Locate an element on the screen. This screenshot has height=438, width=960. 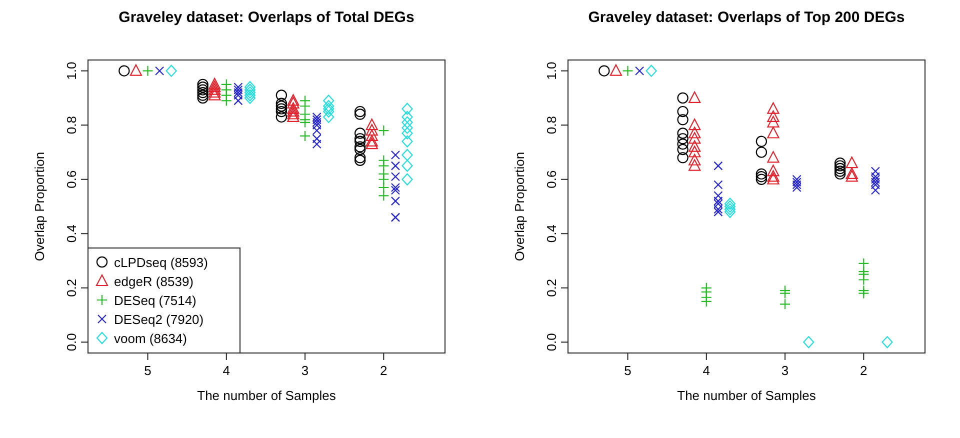
legend-label: DESeq2 (7920) is located at coordinates (159, 319).